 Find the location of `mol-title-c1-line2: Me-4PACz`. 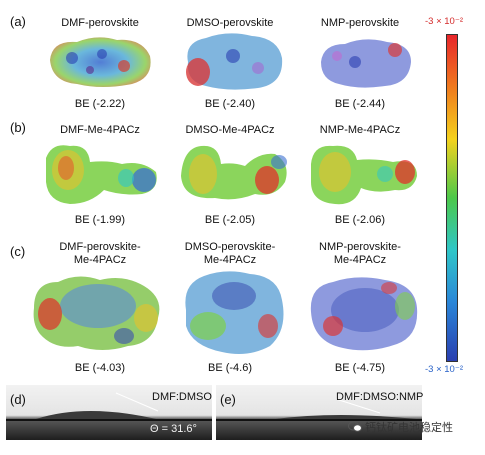

mol-title-c1-line2: Me-4PACz is located at coordinates (100, 260).